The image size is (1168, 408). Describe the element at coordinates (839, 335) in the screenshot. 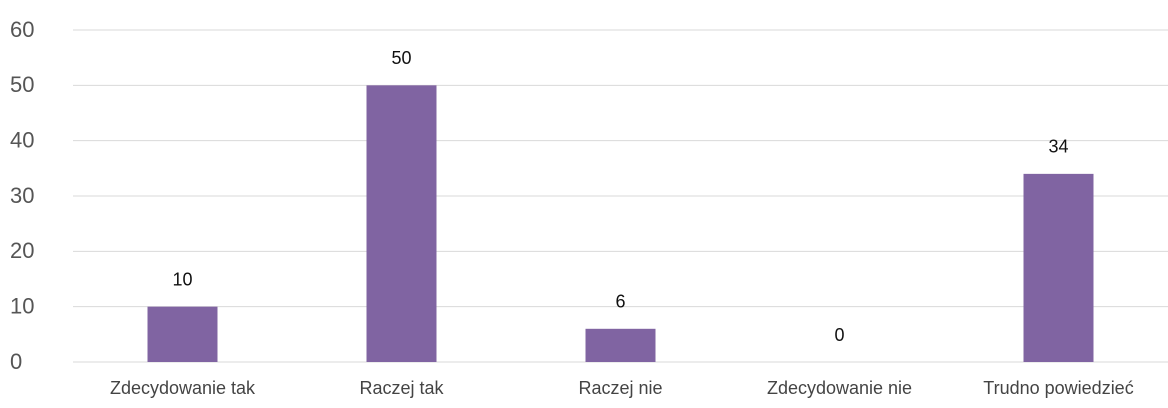

I see `data-label: 0` at that location.